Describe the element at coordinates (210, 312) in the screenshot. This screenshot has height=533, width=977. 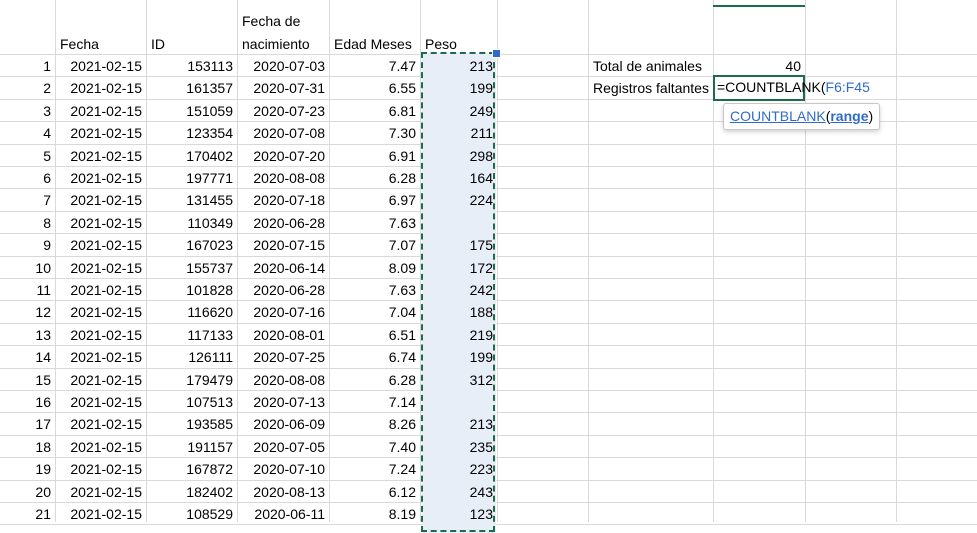
I see `cell-id: 116620` at that location.